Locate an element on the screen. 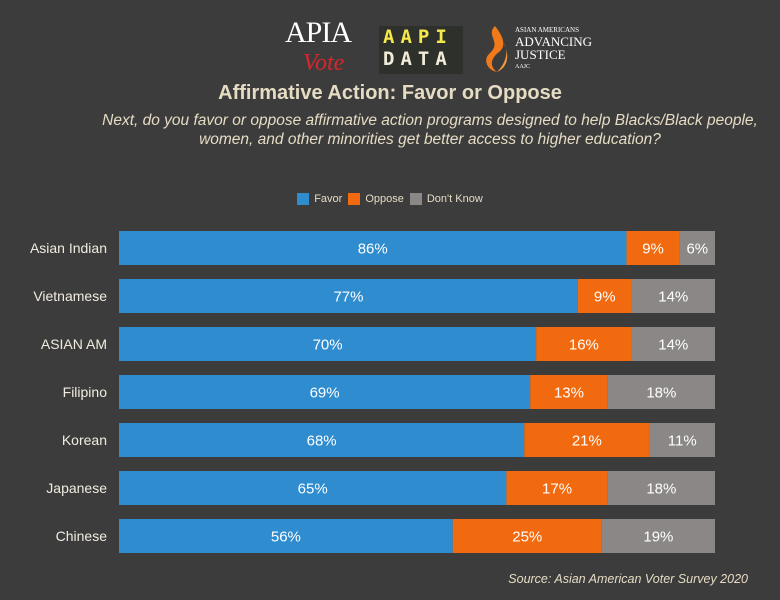 This screenshot has height=600, width=780. legend-item-dont-know: Don't Know is located at coordinates (446, 199).